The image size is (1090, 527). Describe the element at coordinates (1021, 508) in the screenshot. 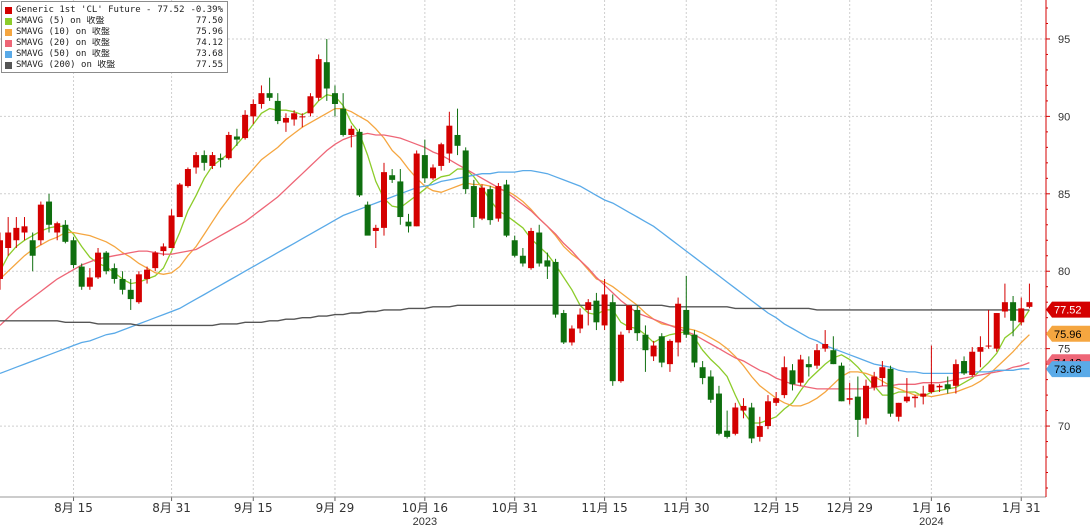

I see `x-tick-label: 1月 31` at that location.